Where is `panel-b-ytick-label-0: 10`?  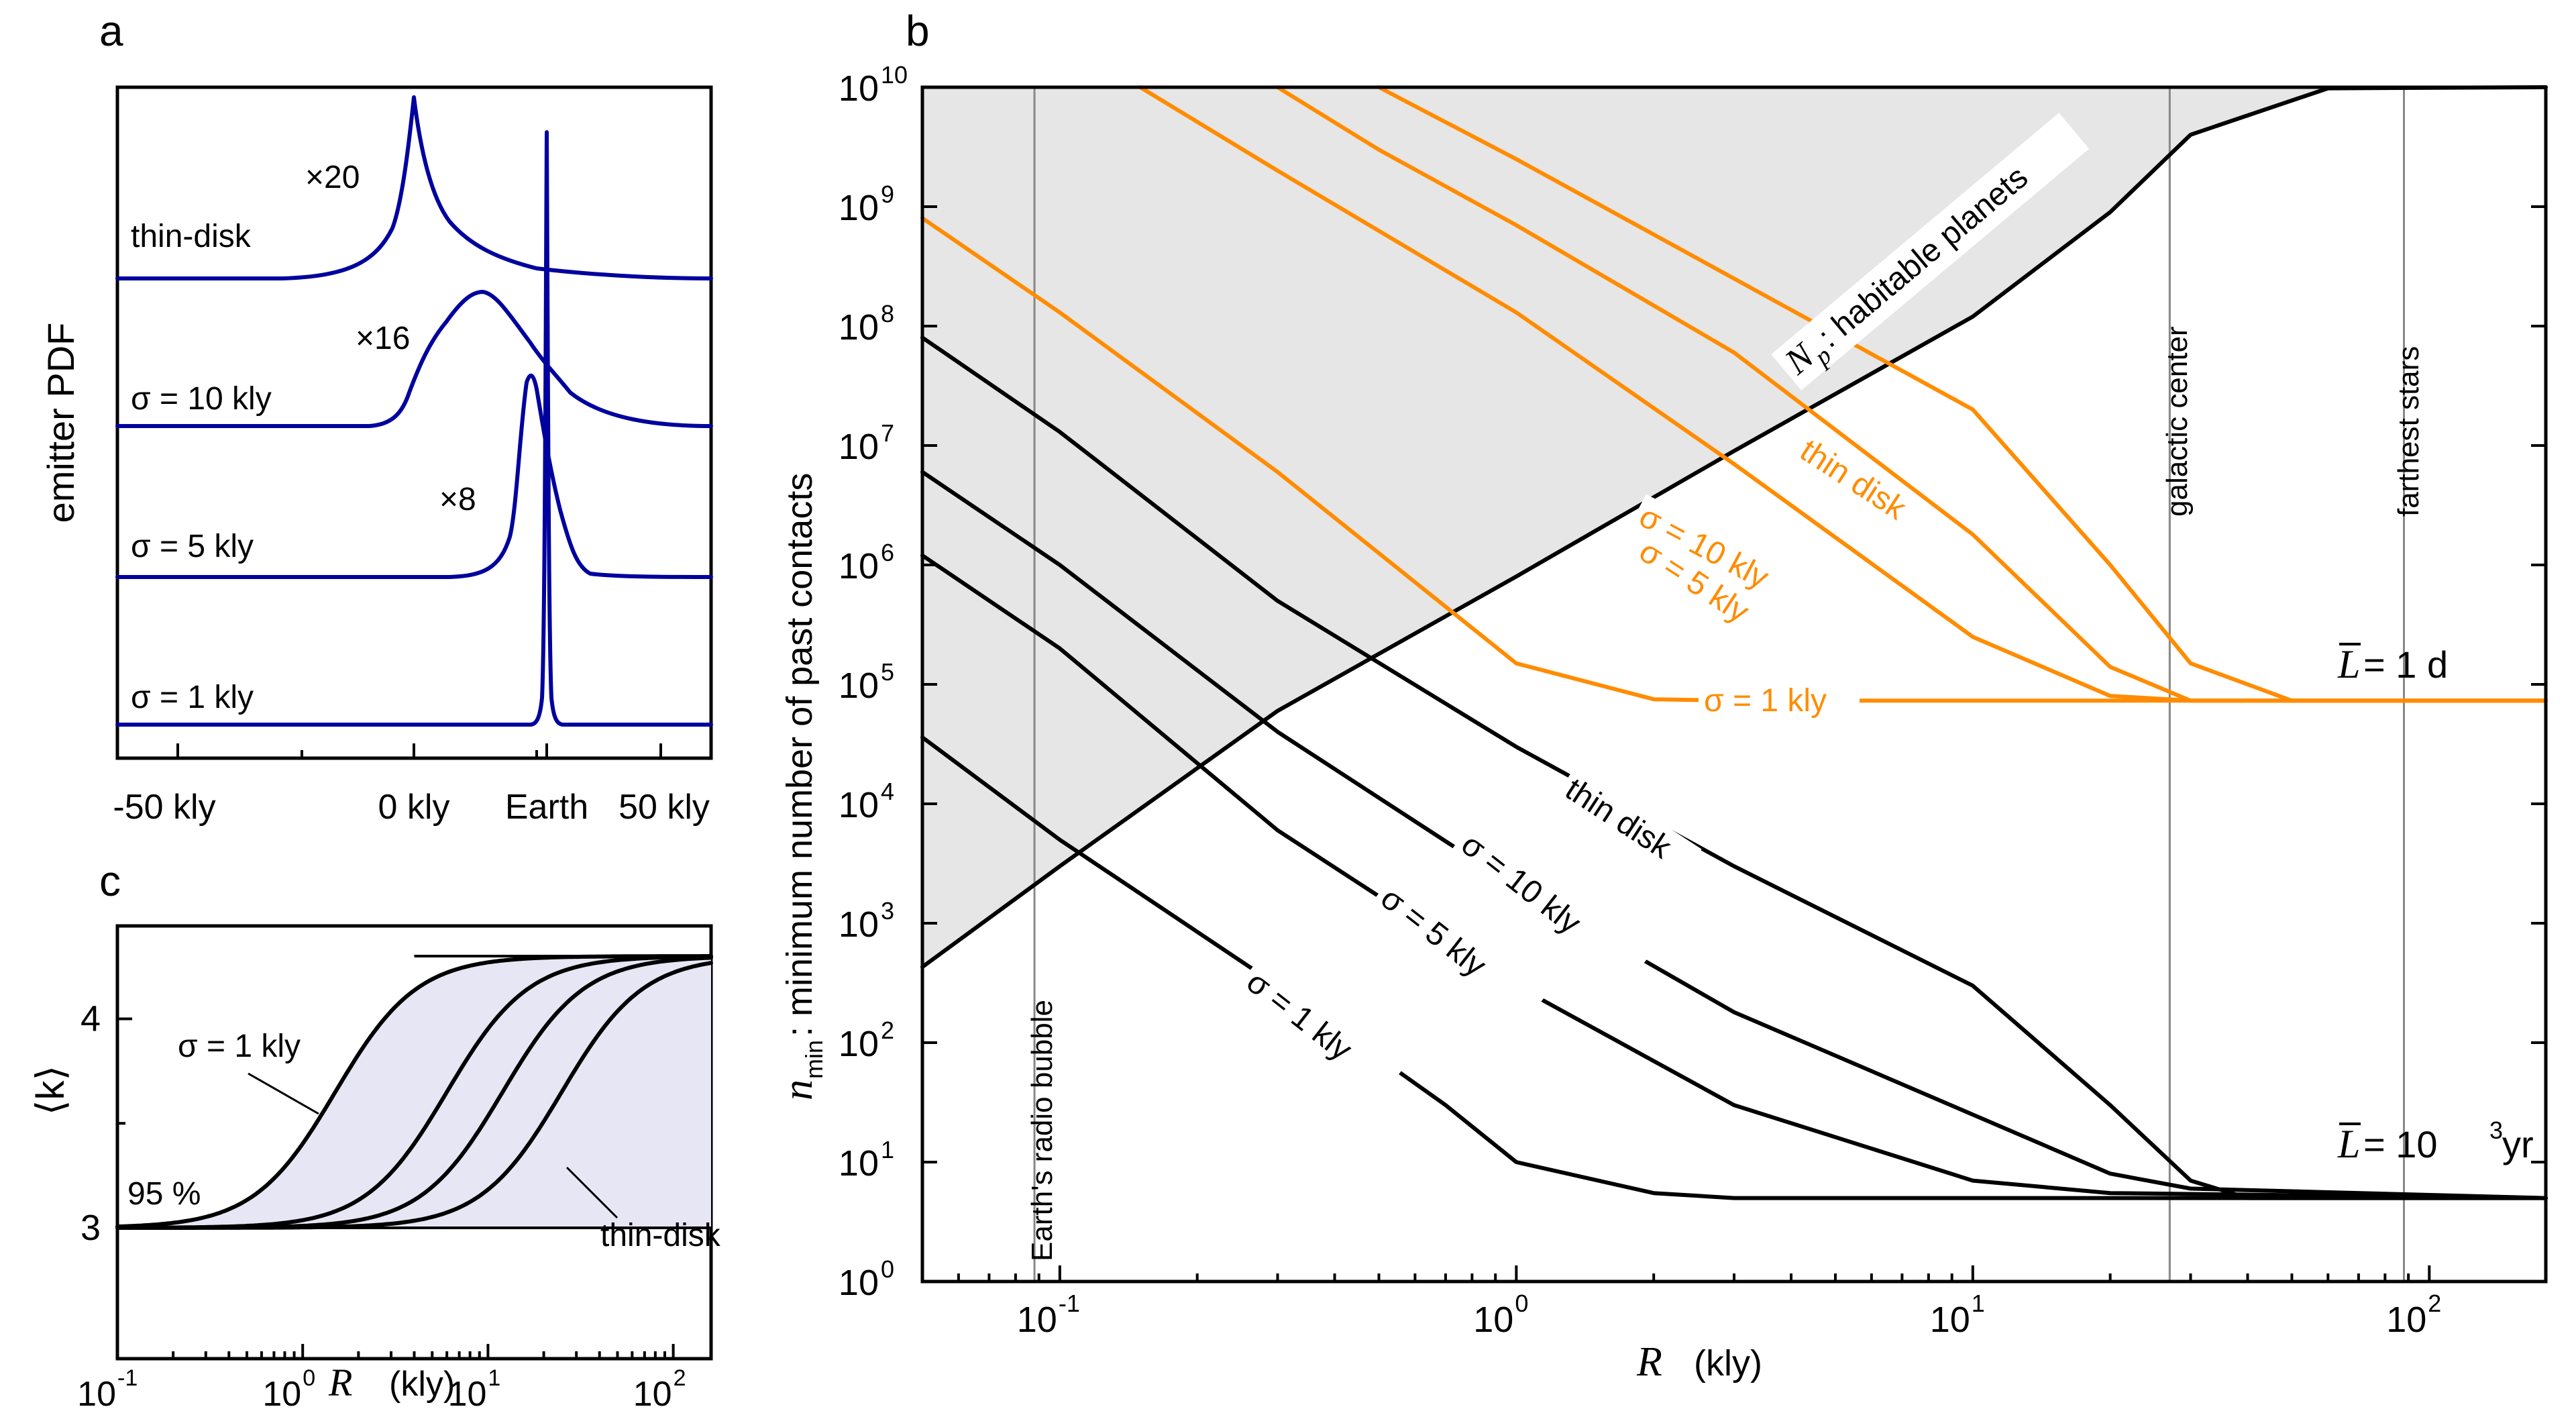 panel-b-ytick-label-0: 10 is located at coordinates (859, 1283).